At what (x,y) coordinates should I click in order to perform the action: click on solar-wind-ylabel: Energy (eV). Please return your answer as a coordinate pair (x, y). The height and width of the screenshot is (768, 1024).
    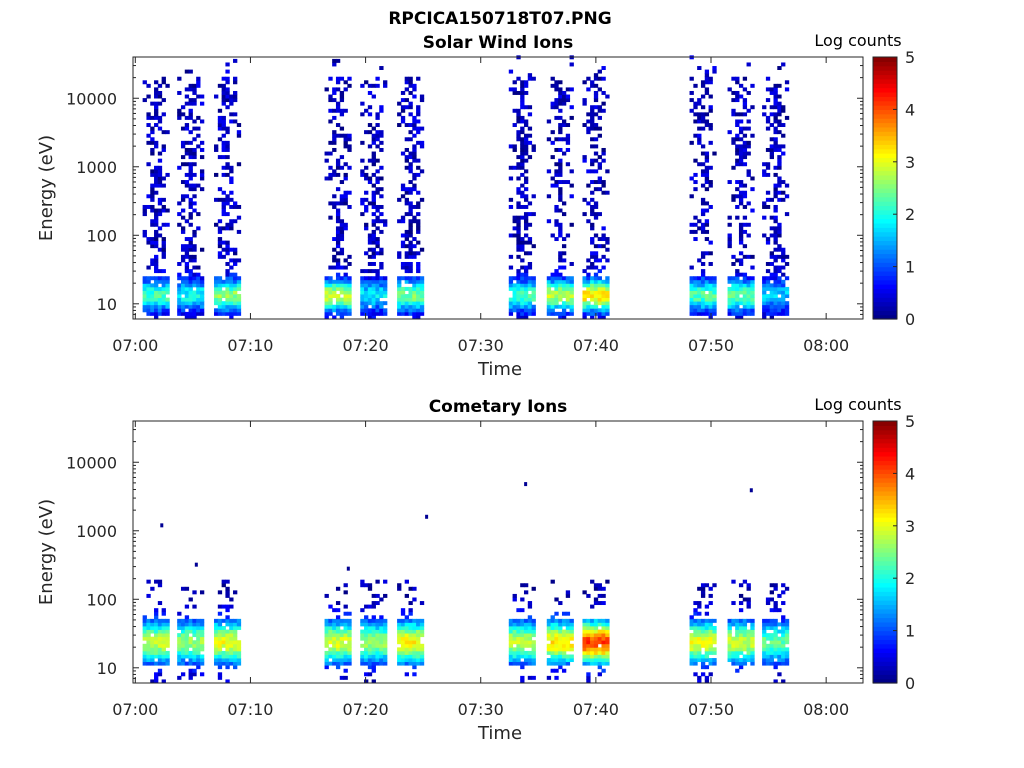
    Looking at the image, I should click on (46, 188).